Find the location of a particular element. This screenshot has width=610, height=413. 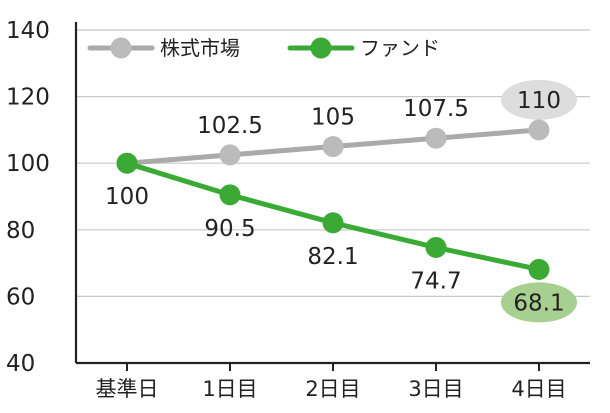

data-label-0-3: 107.5 is located at coordinates (436, 109).